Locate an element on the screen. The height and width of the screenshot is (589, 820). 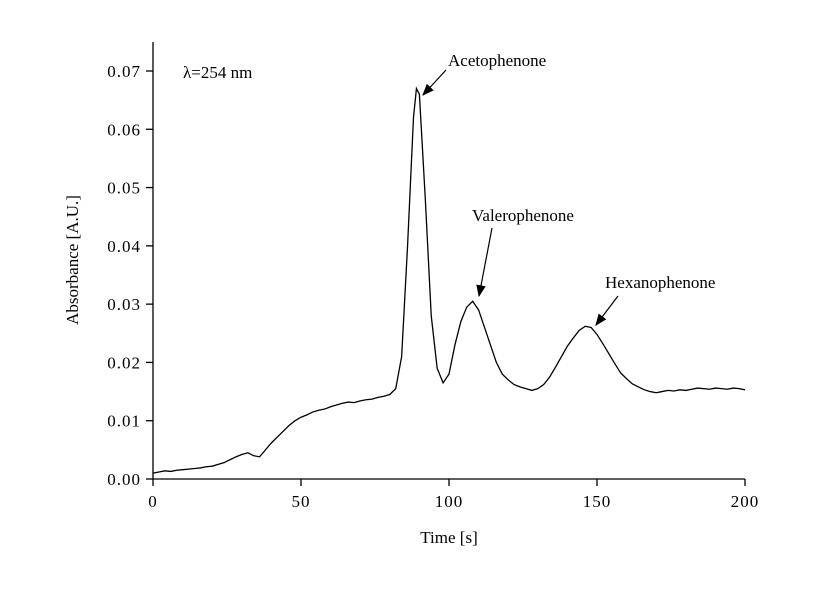
x-tick-label: 50 is located at coordinates (301, 501).